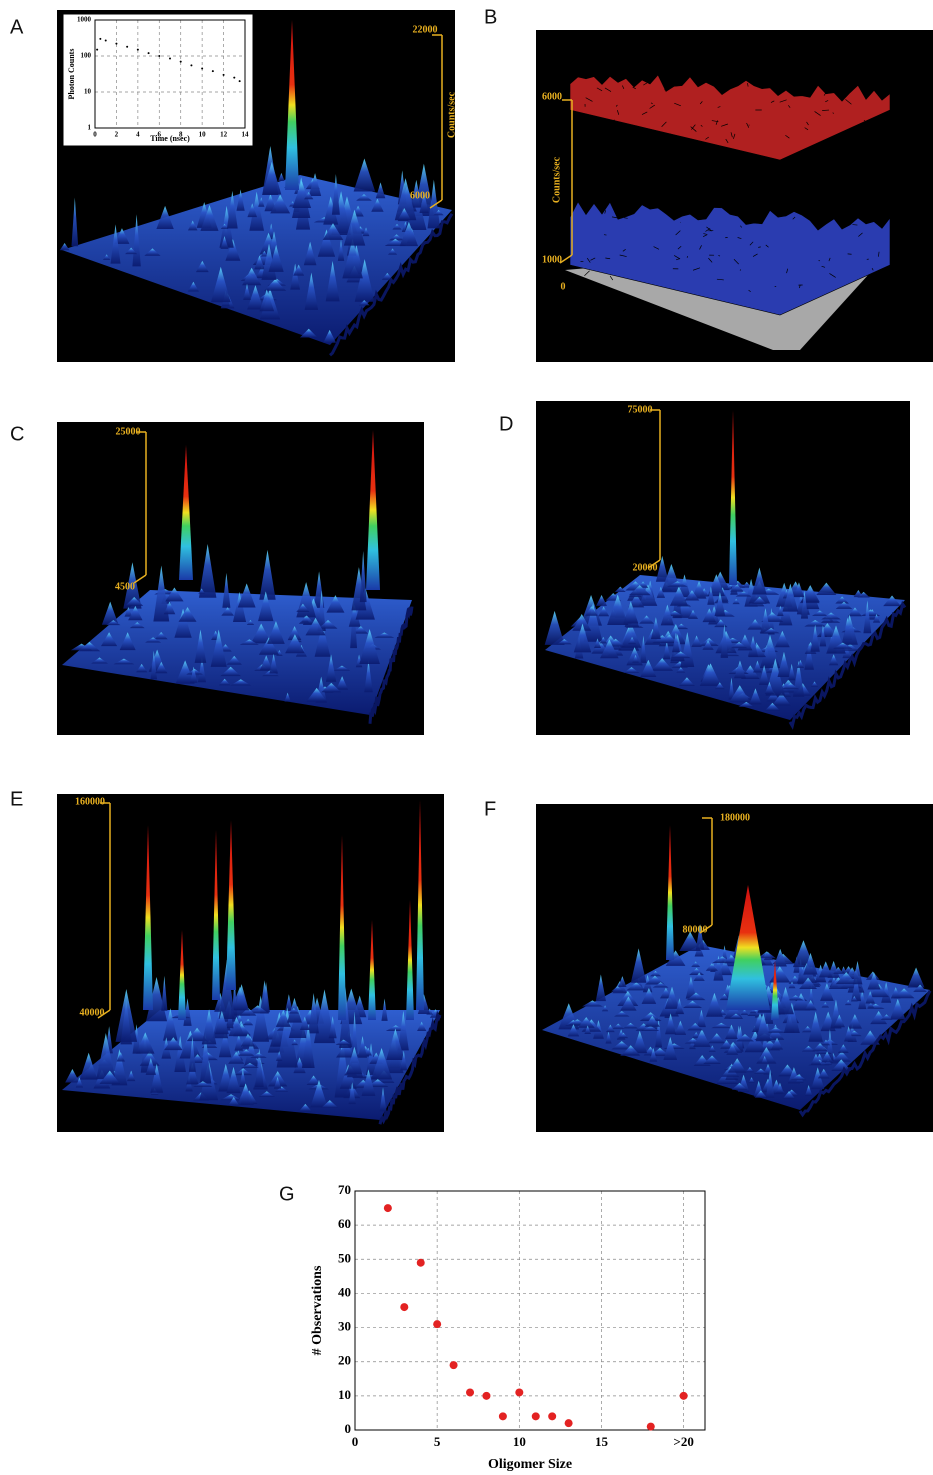 The image size is (933, 1475). Describe the element at coordinates (16, 799) in the screenshot. I see `panel-label: E` at that location.